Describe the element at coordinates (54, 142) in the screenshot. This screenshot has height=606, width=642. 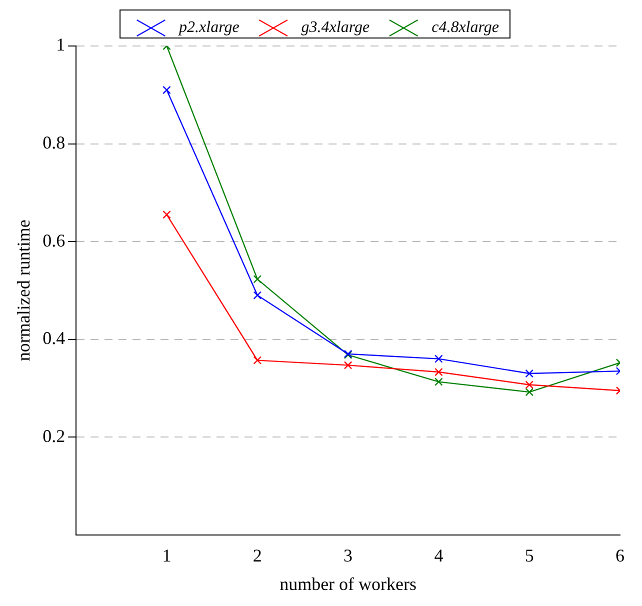
I see `y-tick-label: 0.8` at that location.